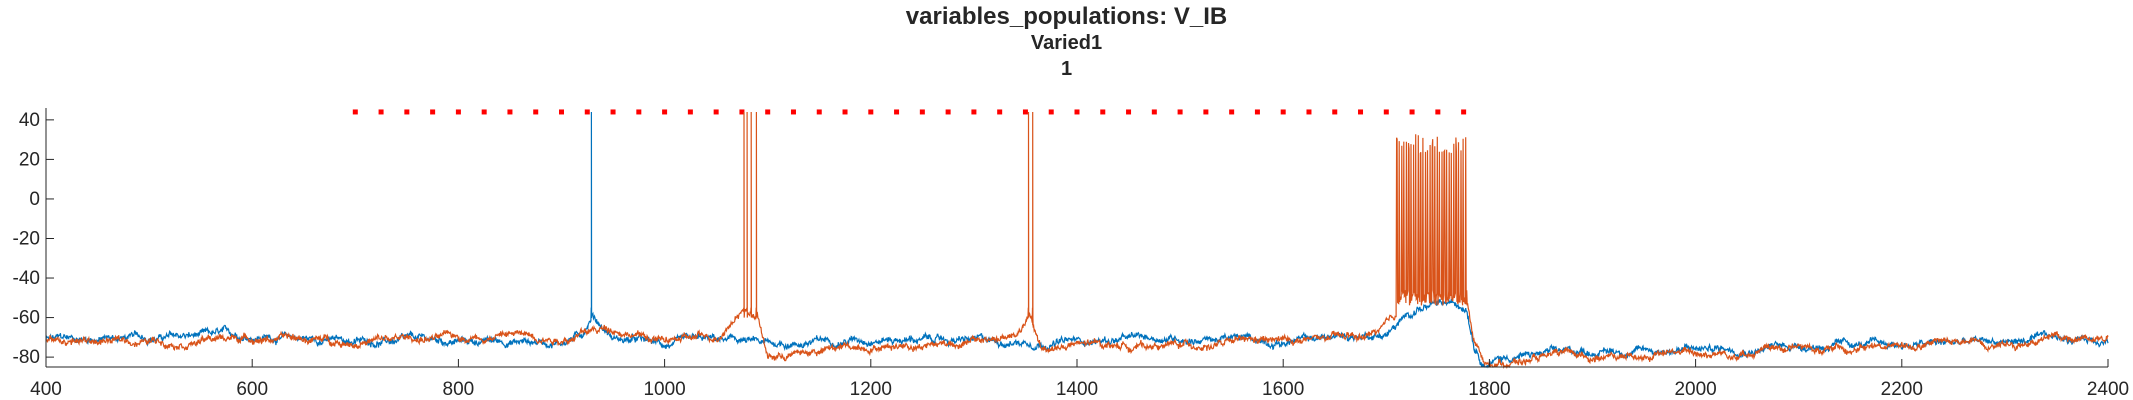 Image resolution: width=2133 pixels, height=400 pixels. I want to click on x-tick-label-5: 1400, so click(1077, 389).